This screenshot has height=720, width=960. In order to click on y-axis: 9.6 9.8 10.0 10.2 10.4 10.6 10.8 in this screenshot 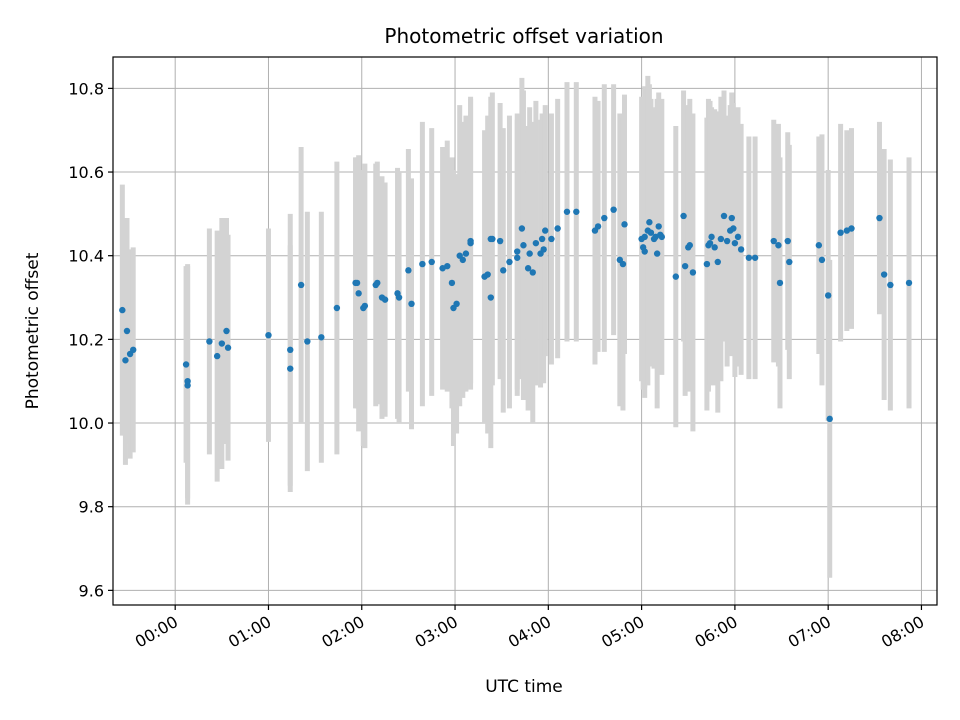, I will do `click(90, 339)`.